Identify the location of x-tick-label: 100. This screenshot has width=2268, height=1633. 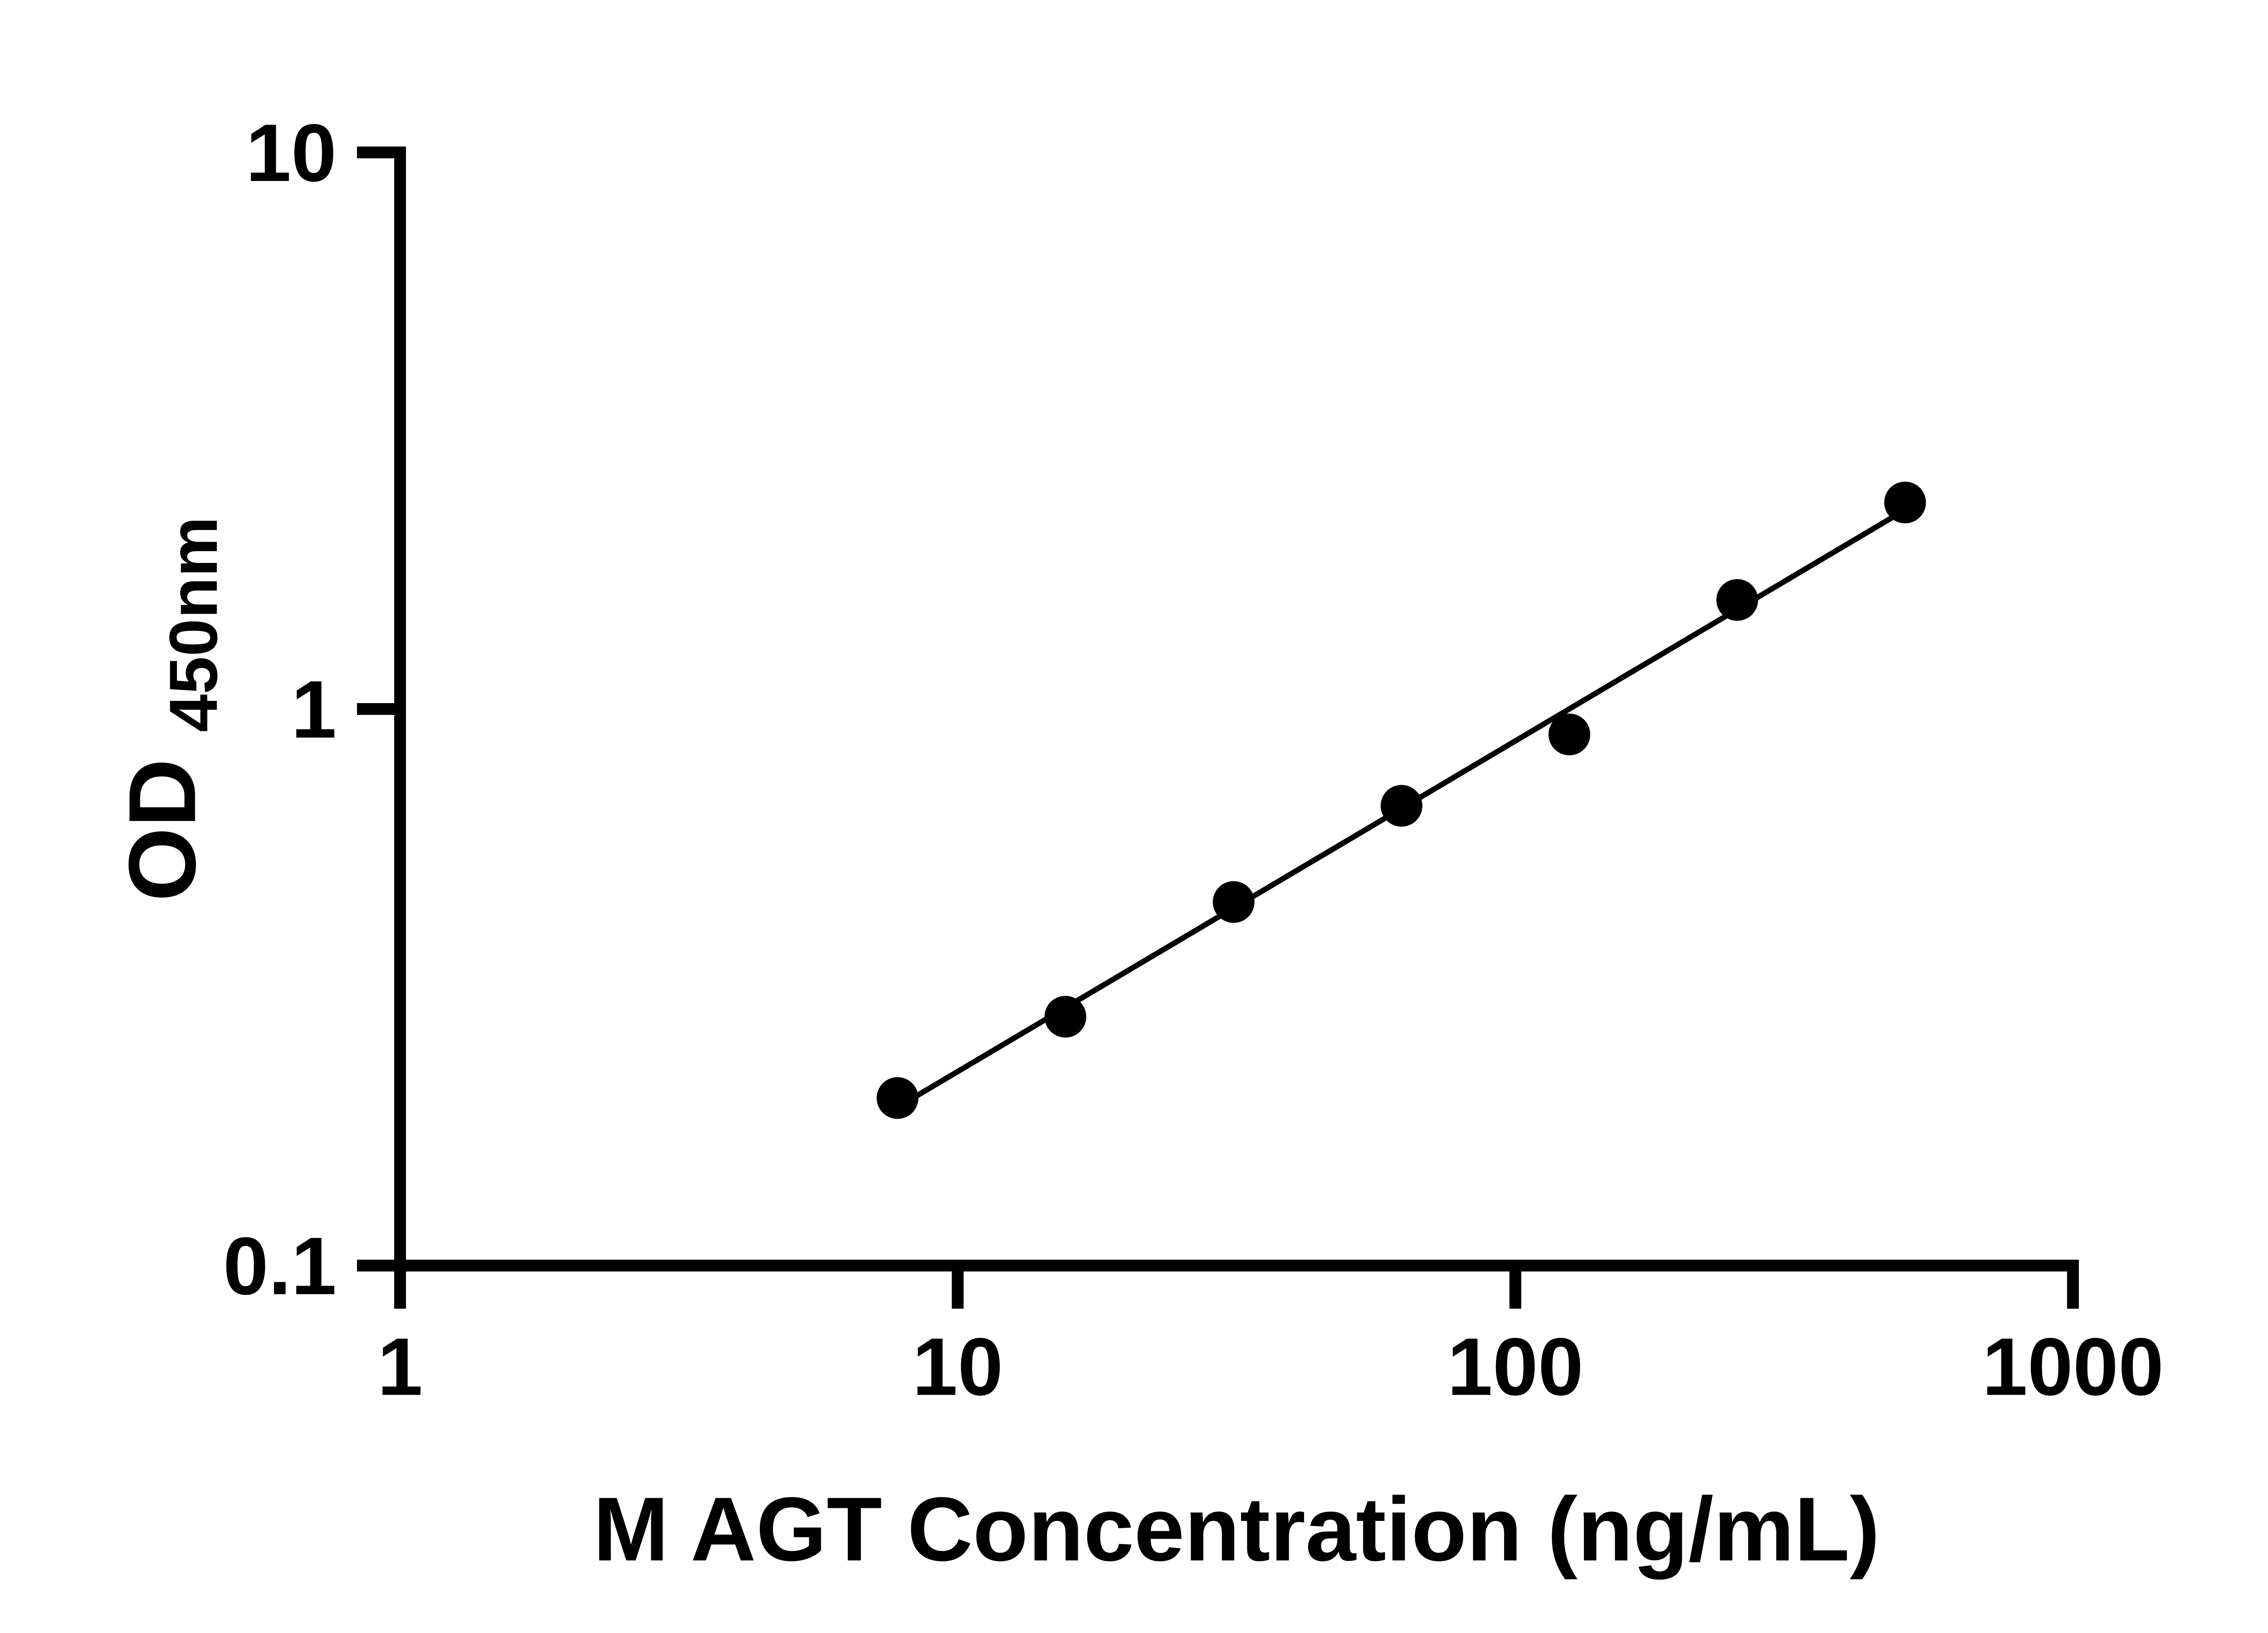
(1516, 1367).